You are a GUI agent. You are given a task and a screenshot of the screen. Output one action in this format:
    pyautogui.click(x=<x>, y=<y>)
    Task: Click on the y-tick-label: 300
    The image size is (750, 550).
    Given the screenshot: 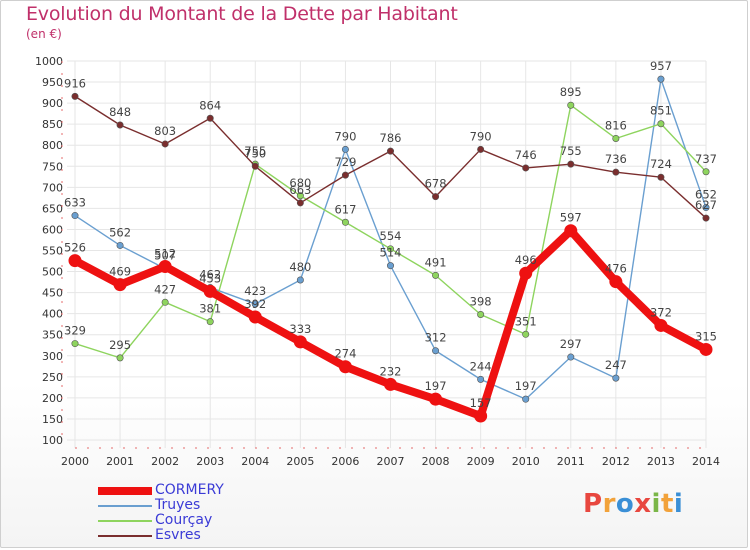 What is the action you would take?
    pyautogui.click(x=52, y=356)
    